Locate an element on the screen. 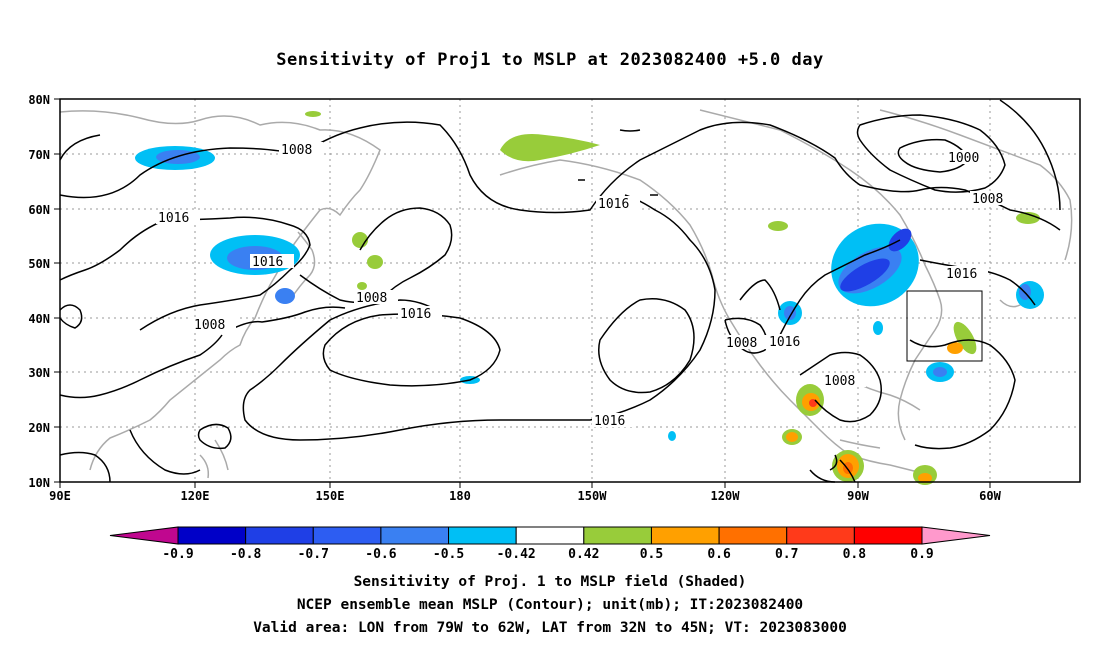 The height and width of the screenshot is (650, 1100). lon-label: 120E is located at coordinates (195, 496).